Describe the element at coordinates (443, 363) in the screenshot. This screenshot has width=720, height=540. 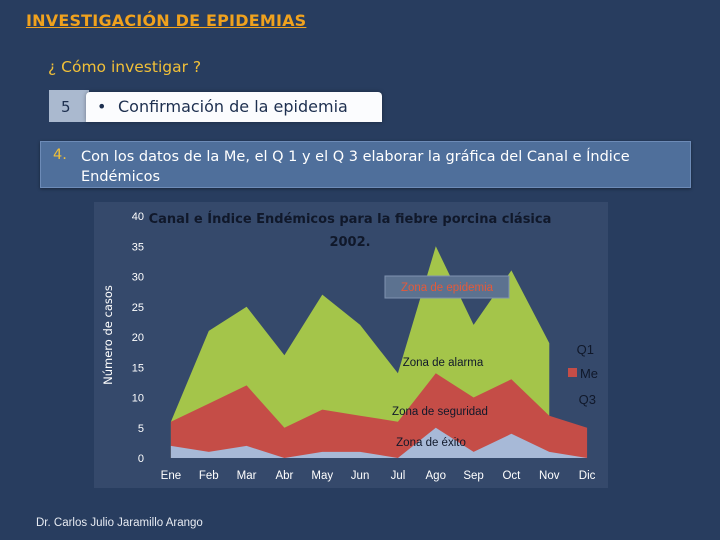
I see `zone-alarma-label: Zona de alarma` at that location.